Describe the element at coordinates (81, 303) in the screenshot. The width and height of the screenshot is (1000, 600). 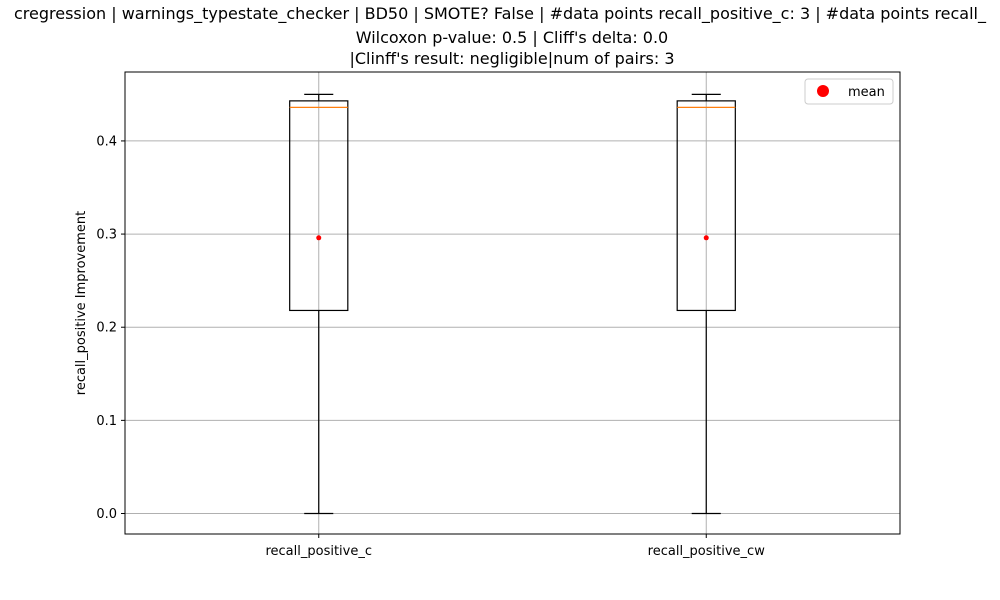
I see `y-axis-label: recall_positive Improvement` at that location.